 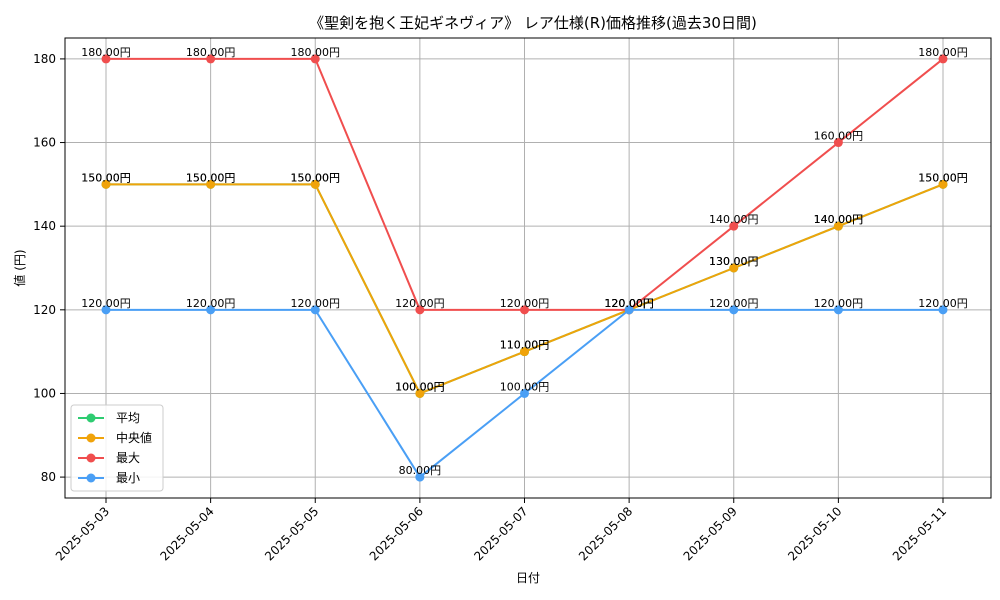 What do you see at coordinates (710, 533) in the screenshot?
I see `x-tick-label: 2025-05-09` at bounding box center [710, 533].